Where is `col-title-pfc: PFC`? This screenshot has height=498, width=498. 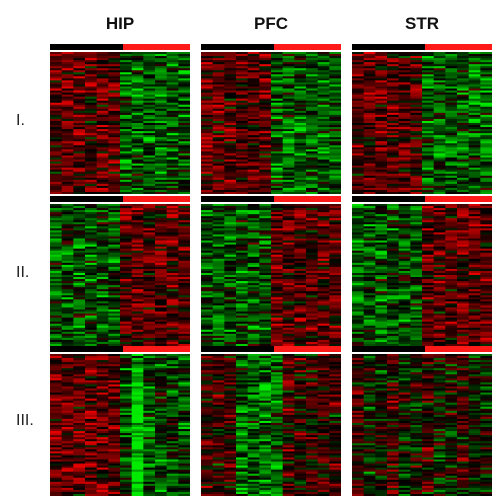
col-title-pfc: PFC is located at coordinates (271, 23).